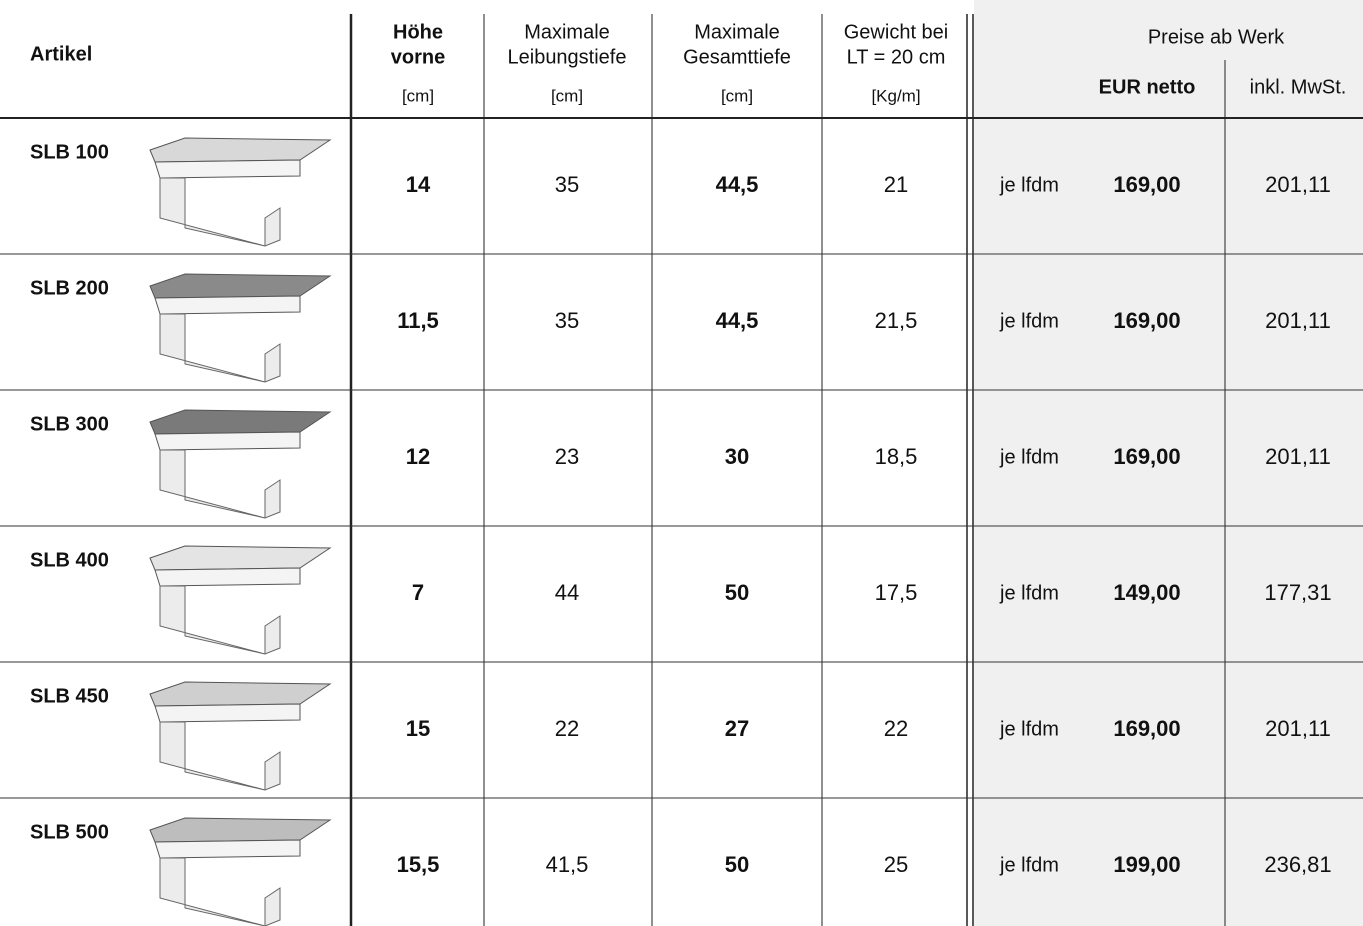 The height and width of the screenshot is (926, 1363). I want to click on cell-gewicht: 21,5, so click(896, 320).